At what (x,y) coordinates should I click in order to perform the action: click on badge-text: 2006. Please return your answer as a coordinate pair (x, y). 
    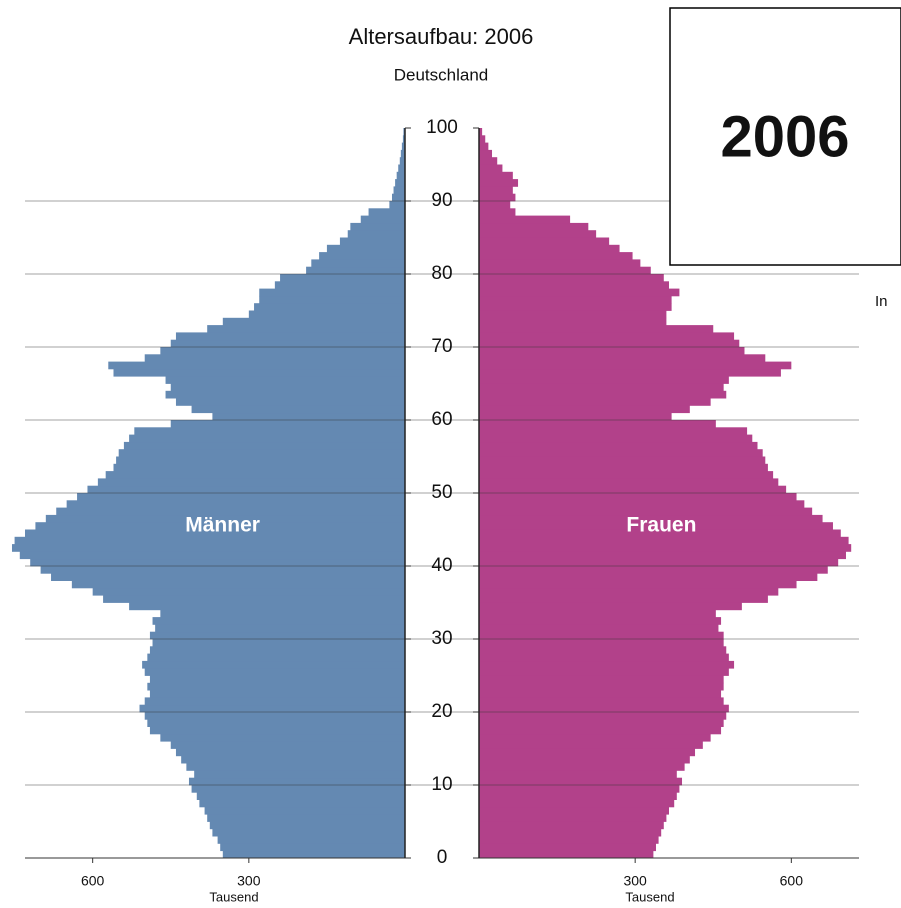
    Looking at the image, I should click on (784, 136).